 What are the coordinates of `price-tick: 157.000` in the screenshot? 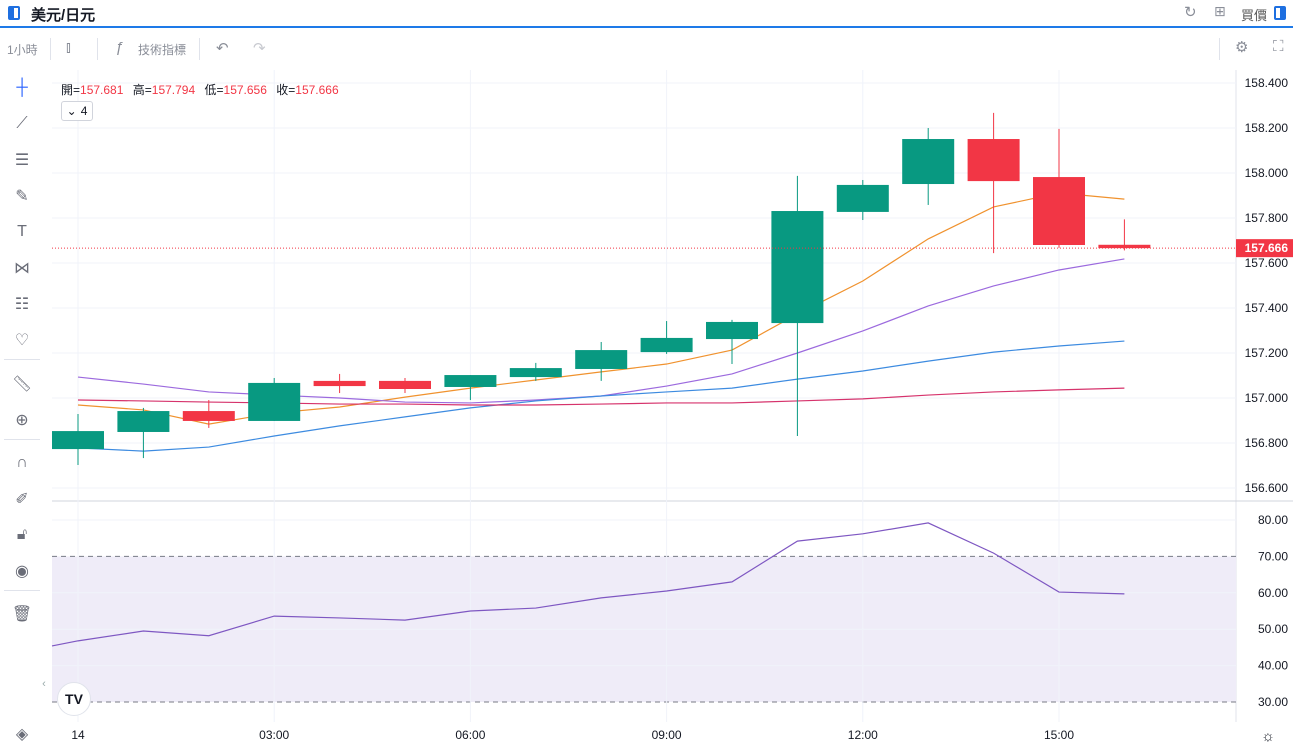 It's located at (1267, 398).